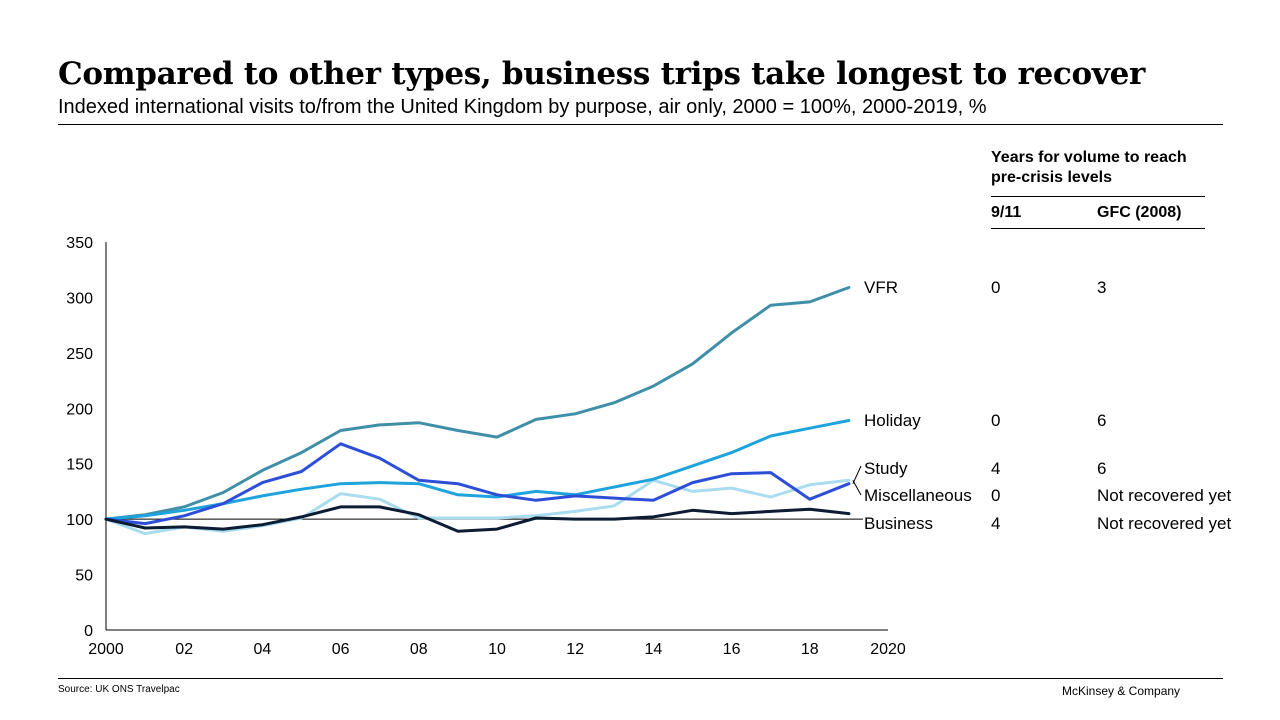 This screenshot has width=1280, height=720. Describe the element at coordinates (640, 678) in the screenshot. I see `footer-divider` at that location.